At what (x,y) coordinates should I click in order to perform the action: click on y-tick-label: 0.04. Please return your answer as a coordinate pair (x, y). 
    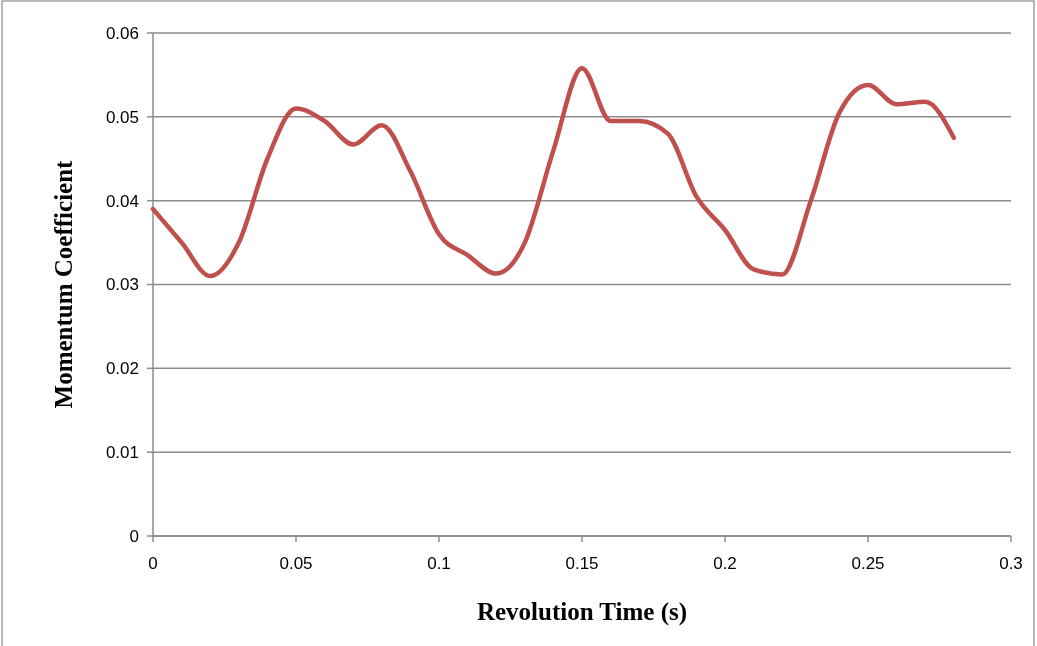
    Looking at the image, I should click on (122, 201).